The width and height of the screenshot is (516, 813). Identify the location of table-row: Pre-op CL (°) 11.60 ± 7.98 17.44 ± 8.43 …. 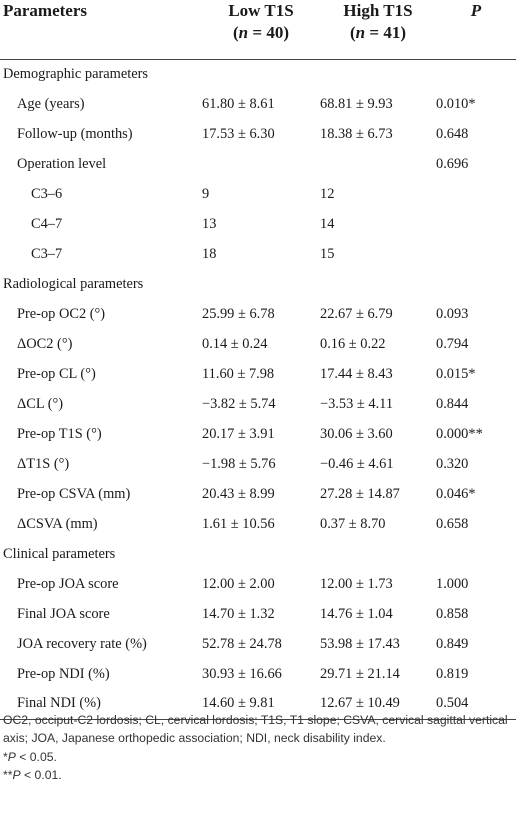
(258, 374).